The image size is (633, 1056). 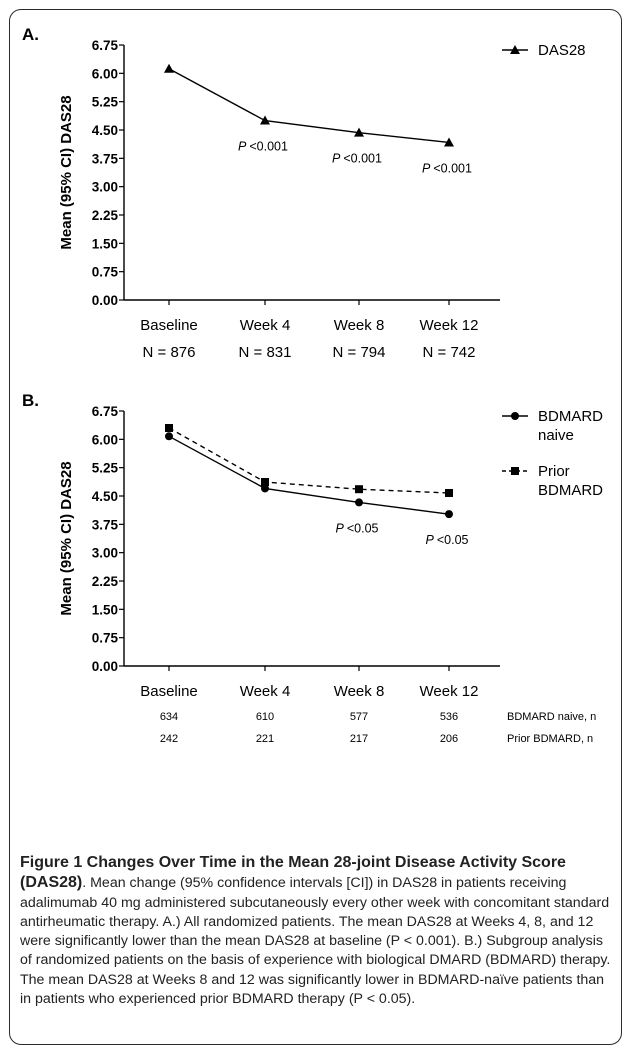 What do you see at coordinates (359, 739) in the screenshot?
I see `n-table-value: 217` at bounding box center [359, 739].